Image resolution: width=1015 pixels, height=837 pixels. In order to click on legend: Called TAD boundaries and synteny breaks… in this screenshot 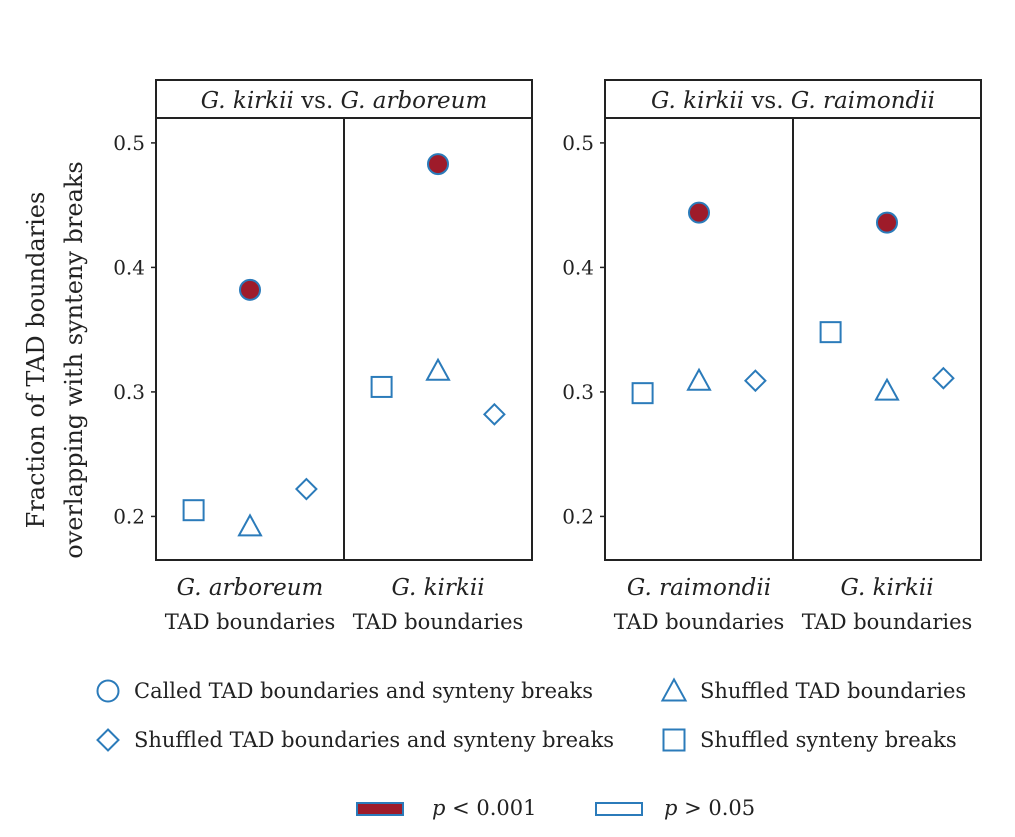, I will do `click(531, 714)`.